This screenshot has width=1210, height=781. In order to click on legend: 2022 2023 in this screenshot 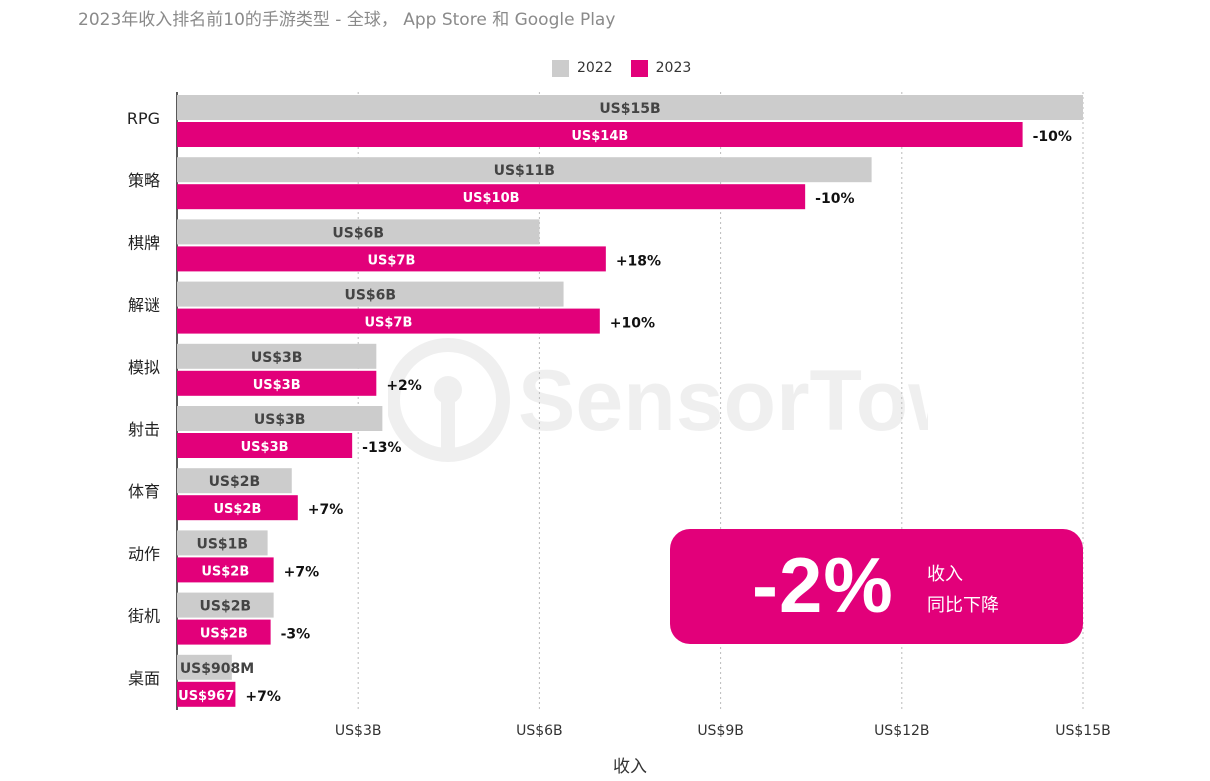, I will do `click(630, 68)`.